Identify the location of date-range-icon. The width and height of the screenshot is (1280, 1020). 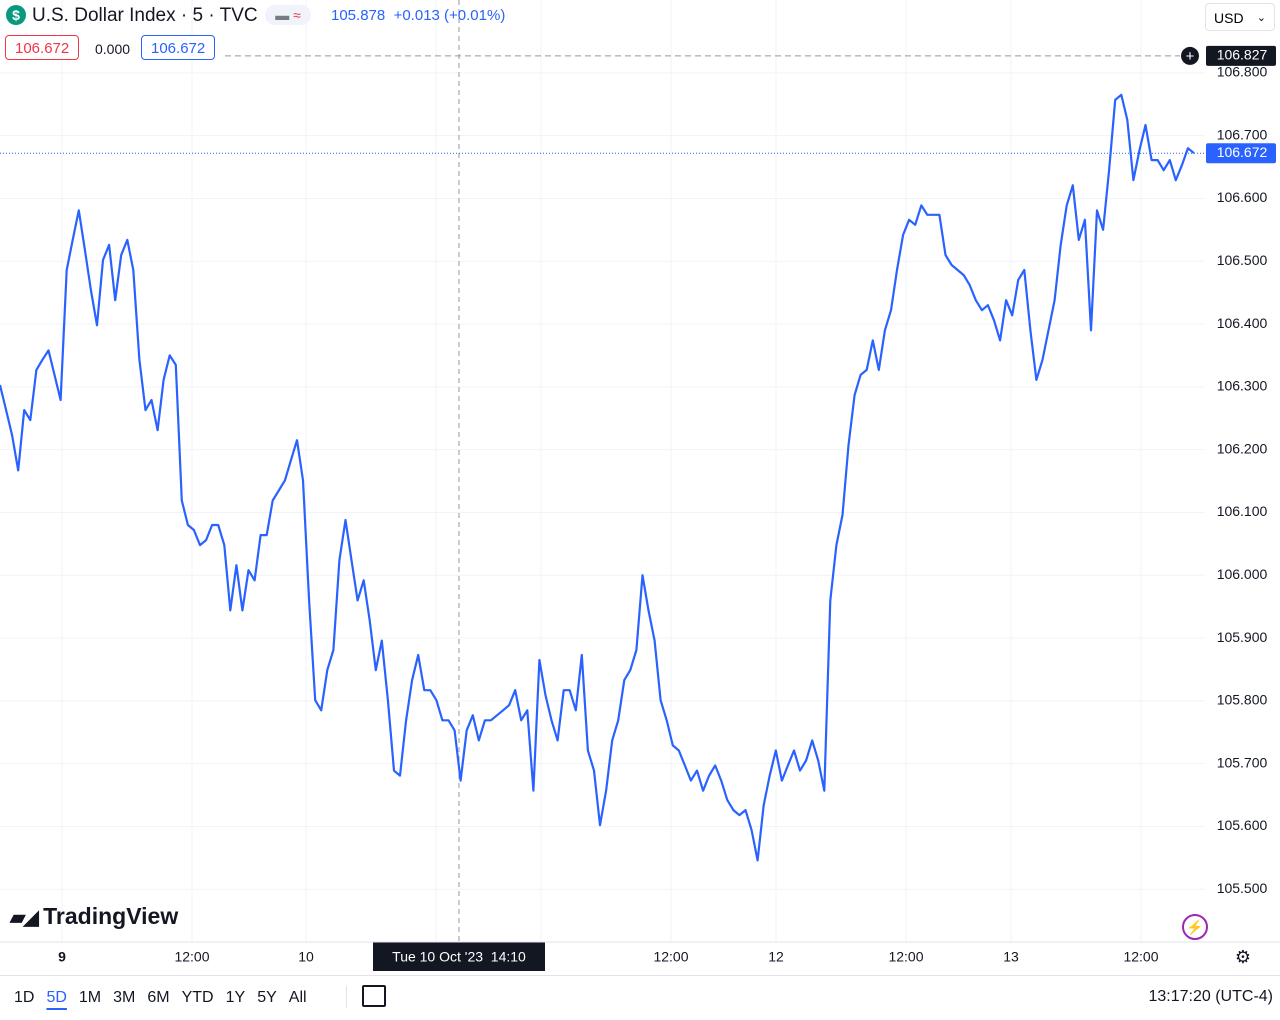
(374, 996).